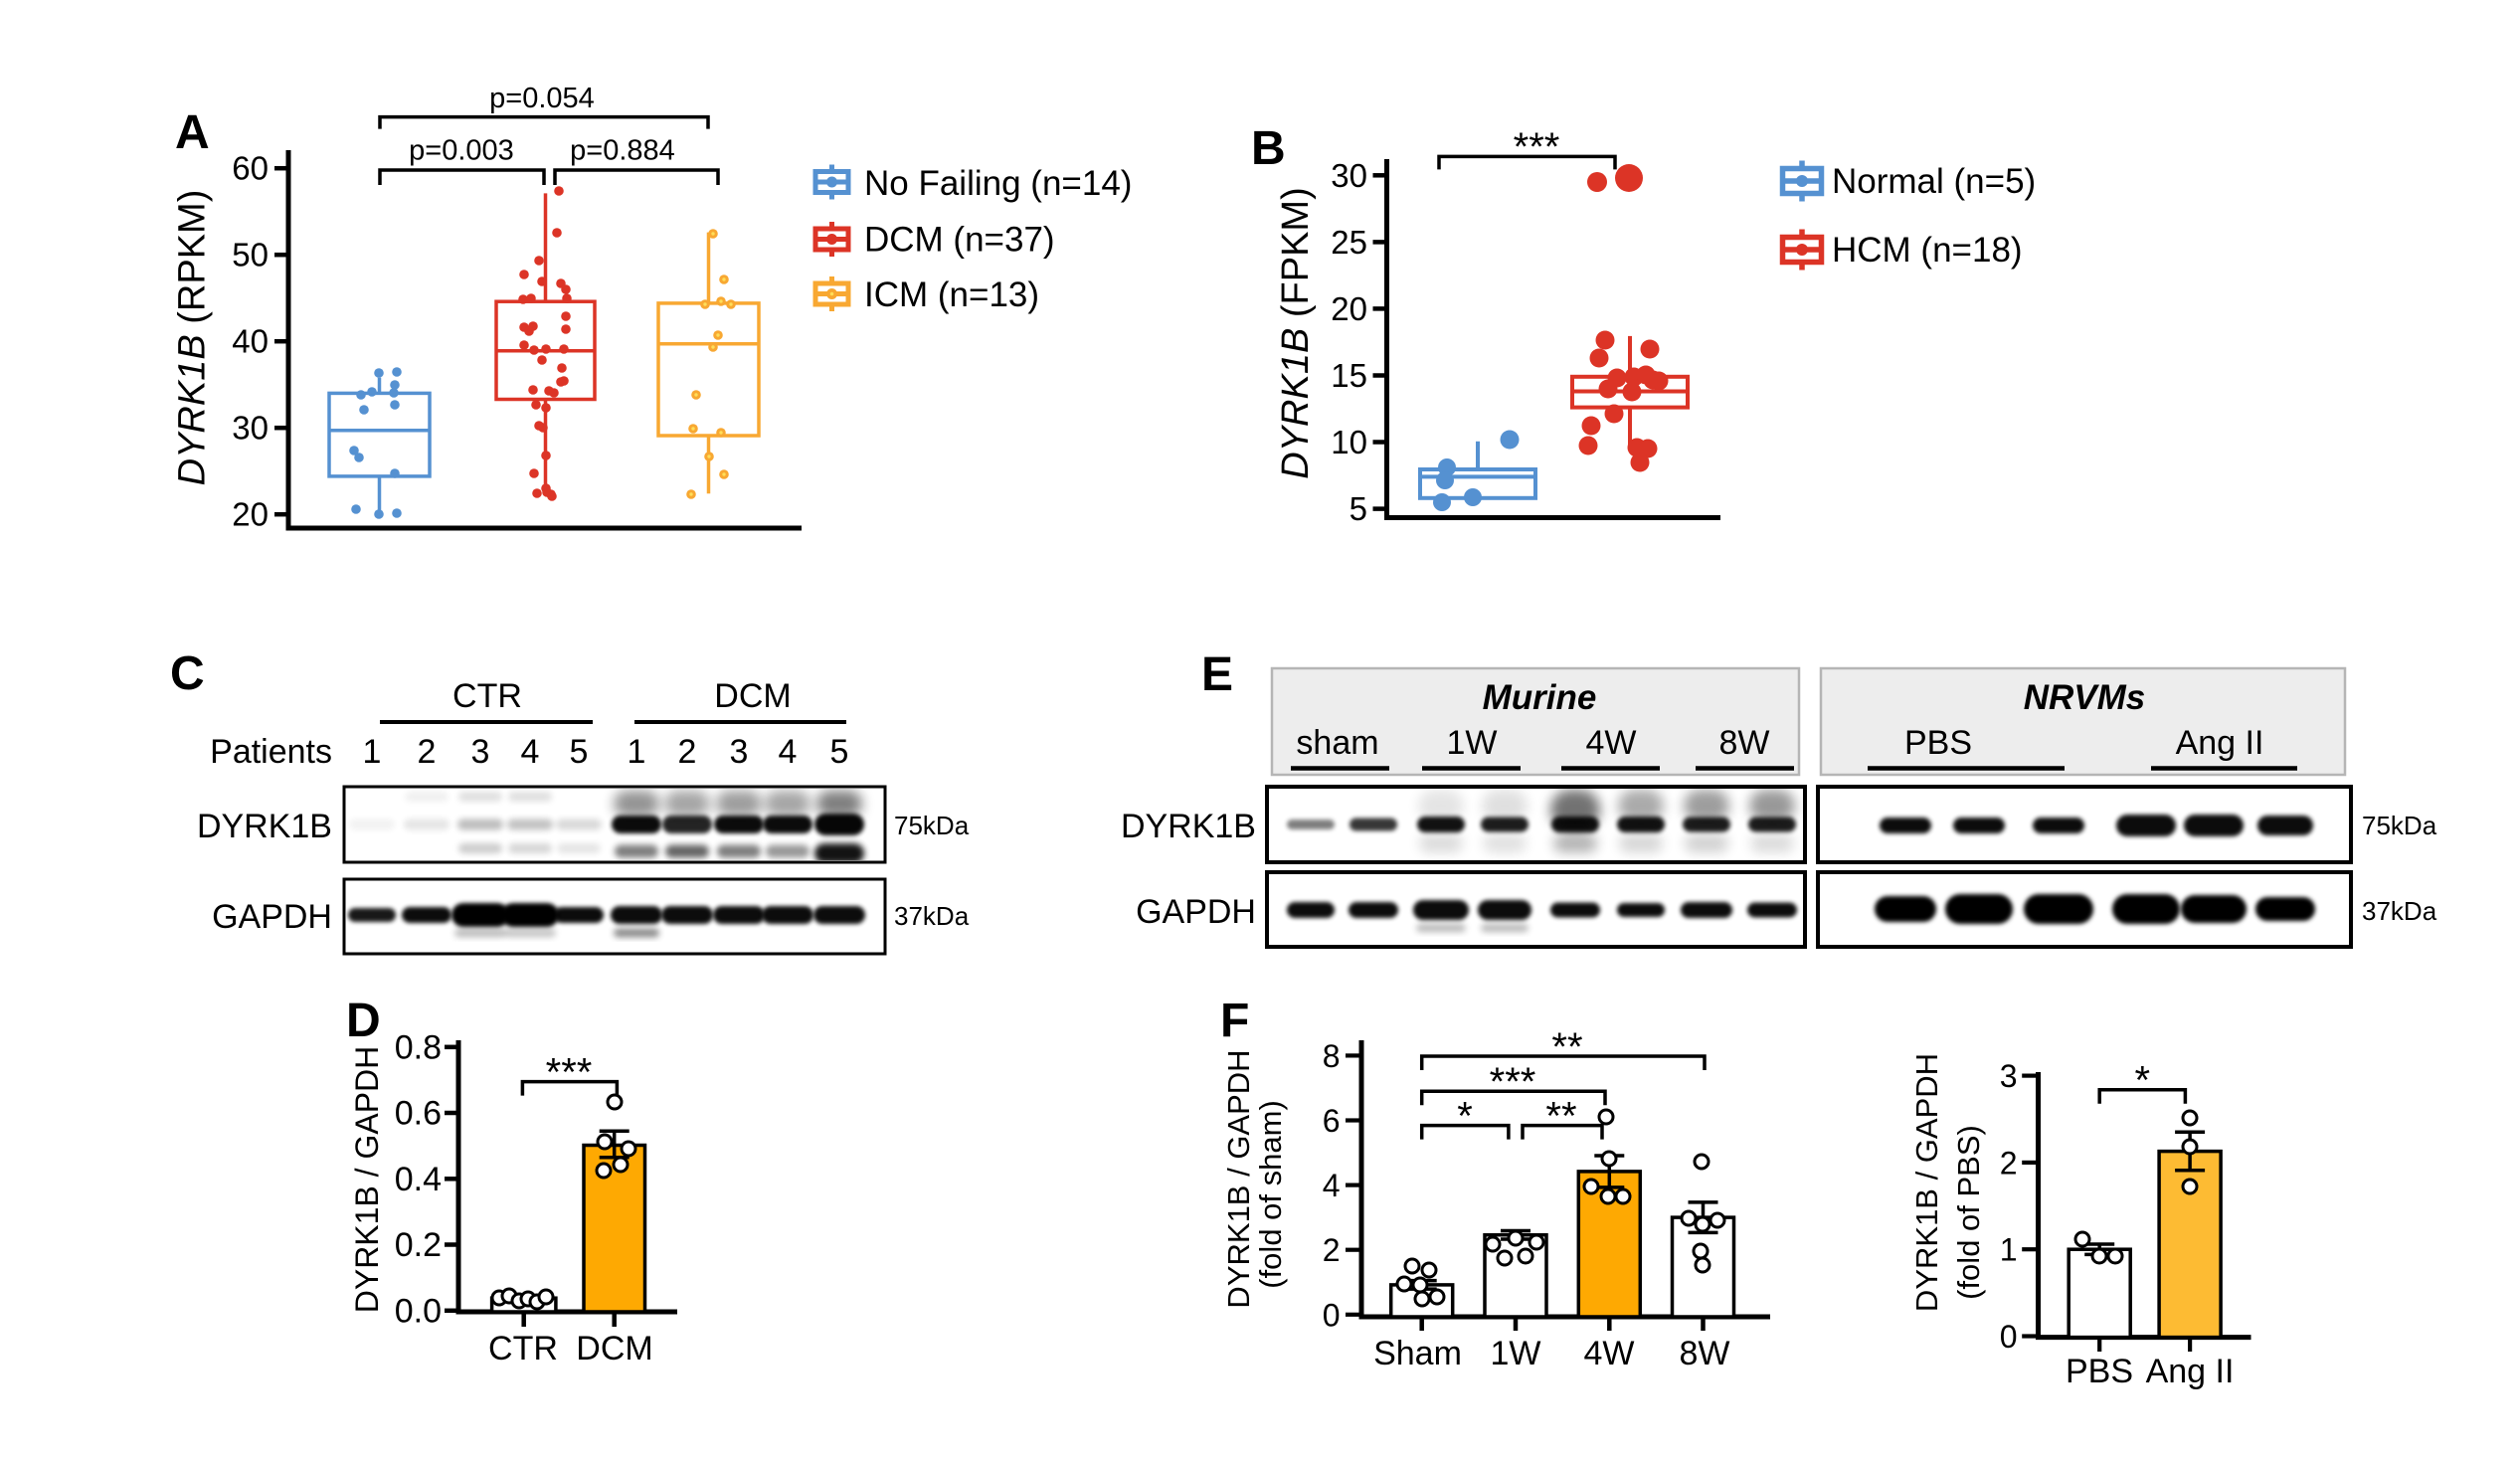 The width and height of the screenshot is (2520, 1457). I want to click on svg-text: Murine, so click(1540, 697).